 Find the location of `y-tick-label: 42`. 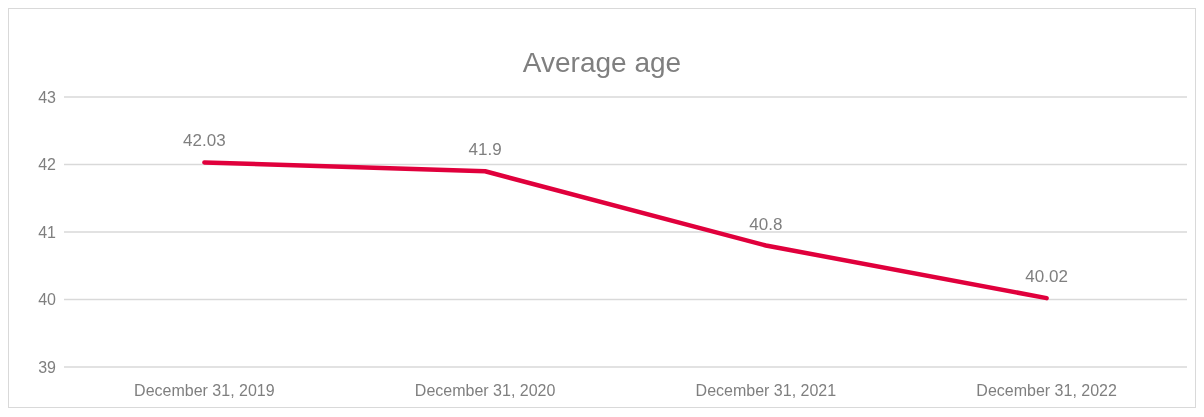

y-tick-label: 42 is located at coordinates (47, 165).